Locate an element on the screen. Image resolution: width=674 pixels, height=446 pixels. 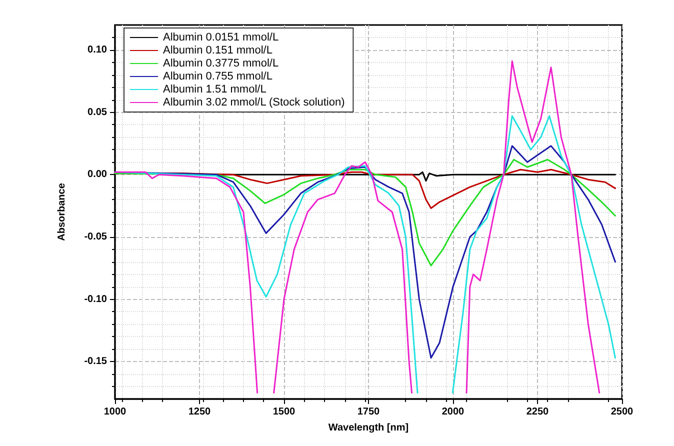
y-axis-title: Absorbance is located at coordinates (62, 211).